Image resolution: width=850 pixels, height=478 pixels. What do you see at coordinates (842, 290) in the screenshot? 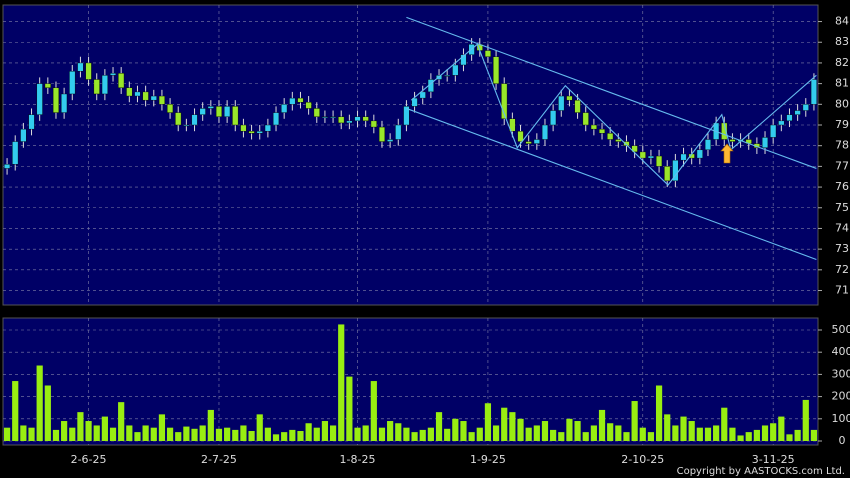
I see `y-tick-label: 71` at bounding box center [842, 290].